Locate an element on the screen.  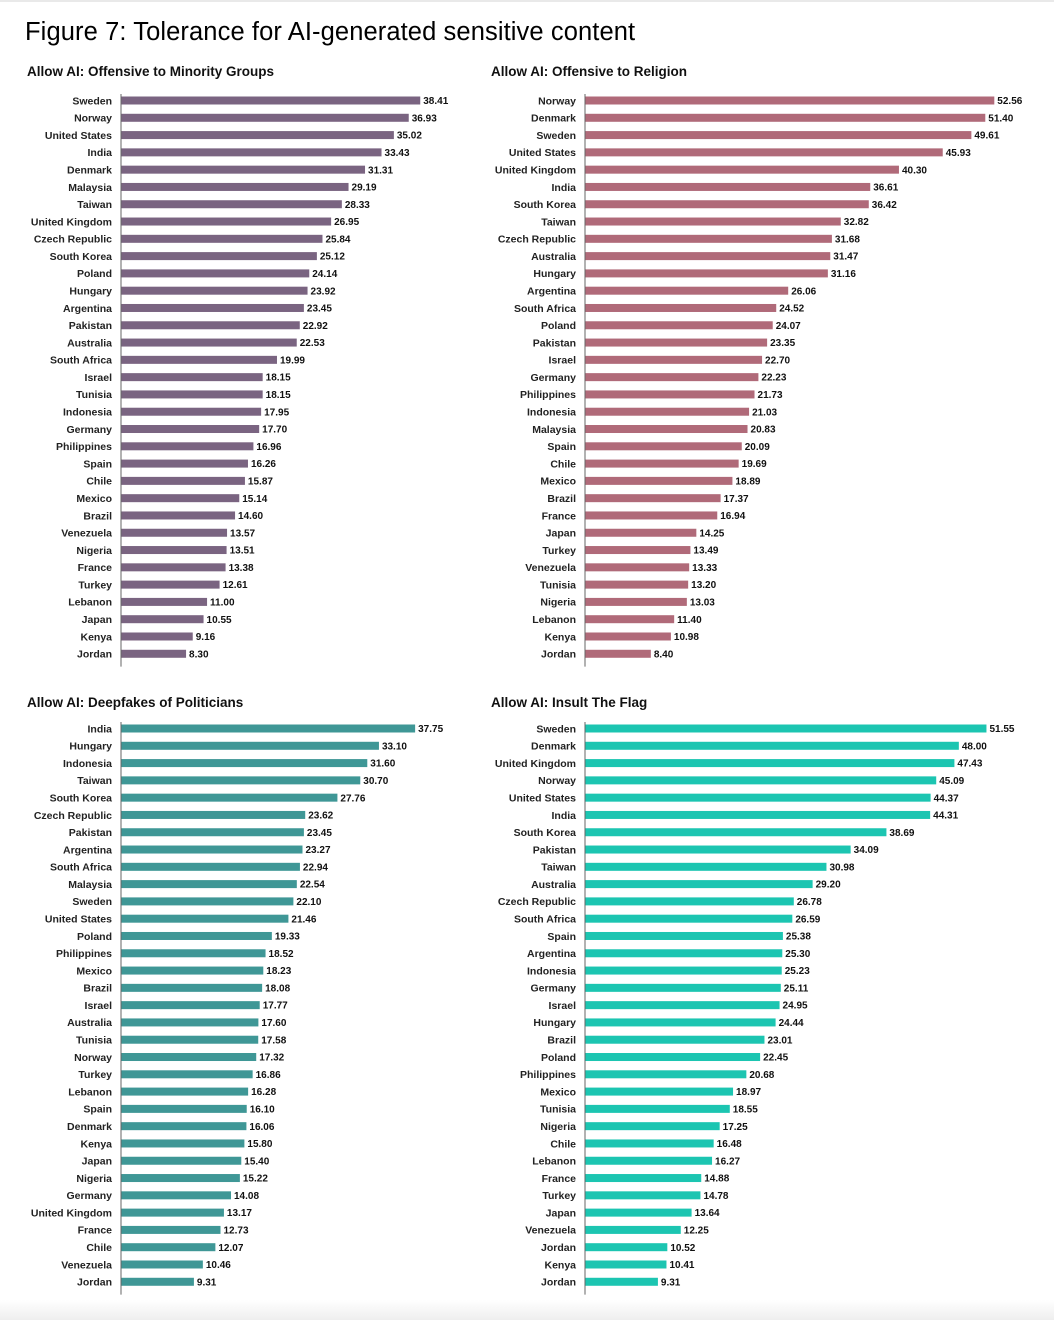
category-label: Malaysia is located at coordinates (90, 188).